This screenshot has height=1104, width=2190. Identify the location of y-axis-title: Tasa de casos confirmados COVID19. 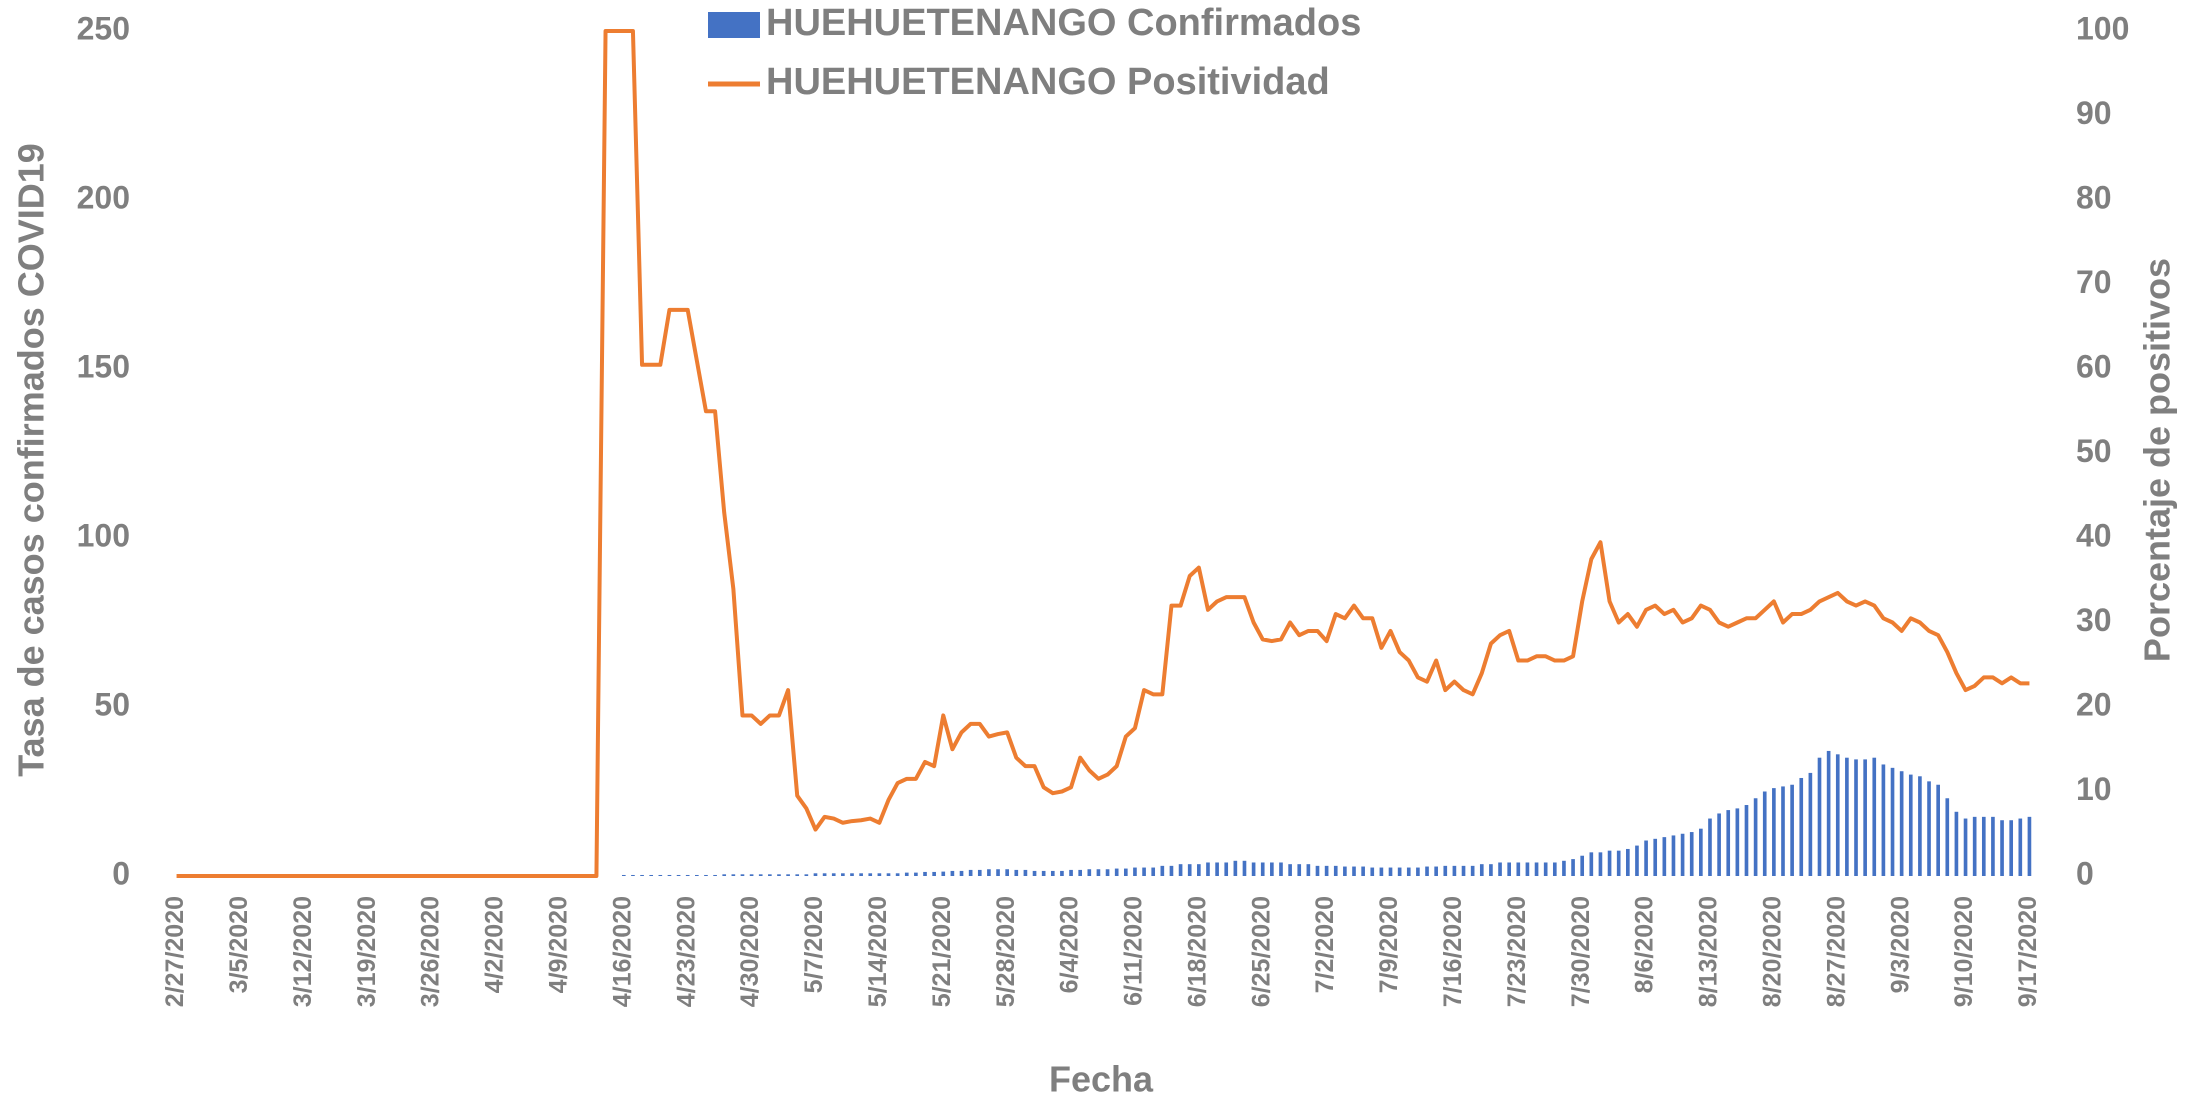
(31, 460).